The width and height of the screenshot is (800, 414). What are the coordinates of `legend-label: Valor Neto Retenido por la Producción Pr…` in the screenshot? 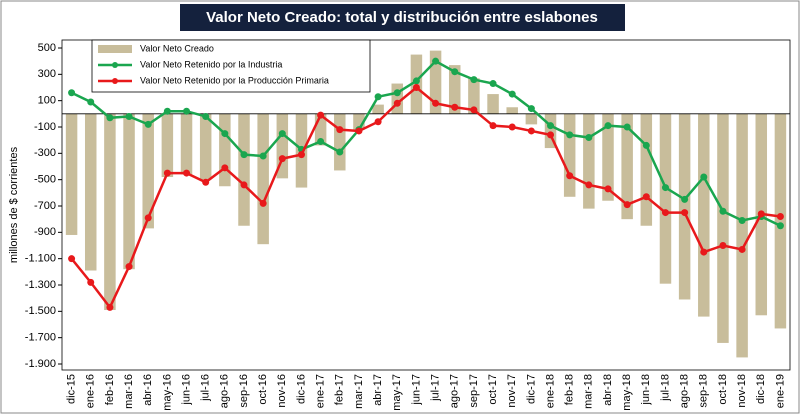 It's located at (234, 80).